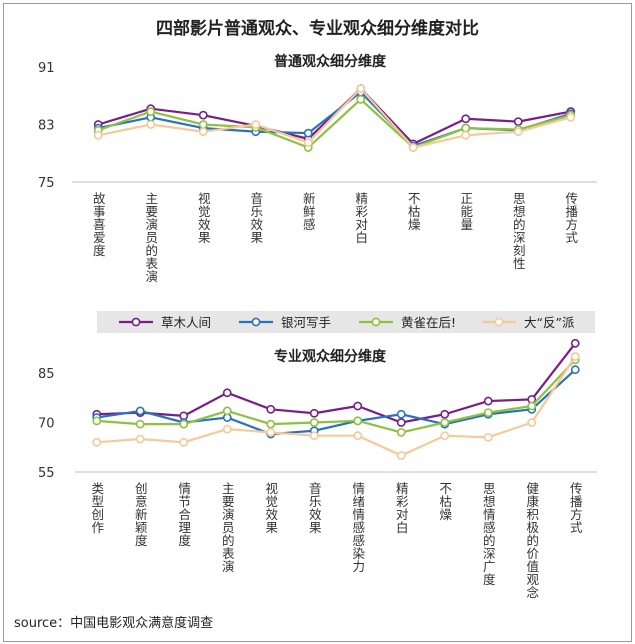 The image size is (635, 644). What do you see at coordinates (150, 237) in the screenshot?
I see `chart1-x-tick-label: 主要演员的表演` at bounding box center [150, 237].